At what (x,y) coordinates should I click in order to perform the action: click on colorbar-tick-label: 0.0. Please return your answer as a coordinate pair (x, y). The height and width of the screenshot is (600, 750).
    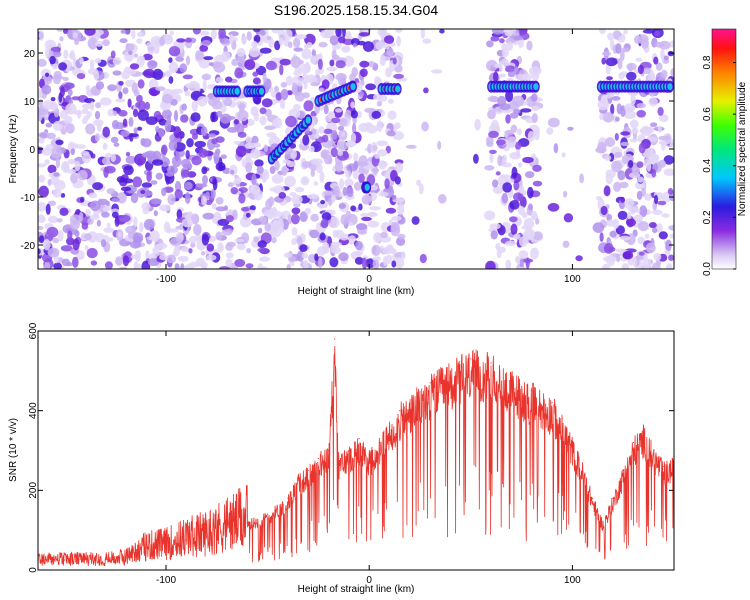
    Looking at the image, I should click on (707, 269).